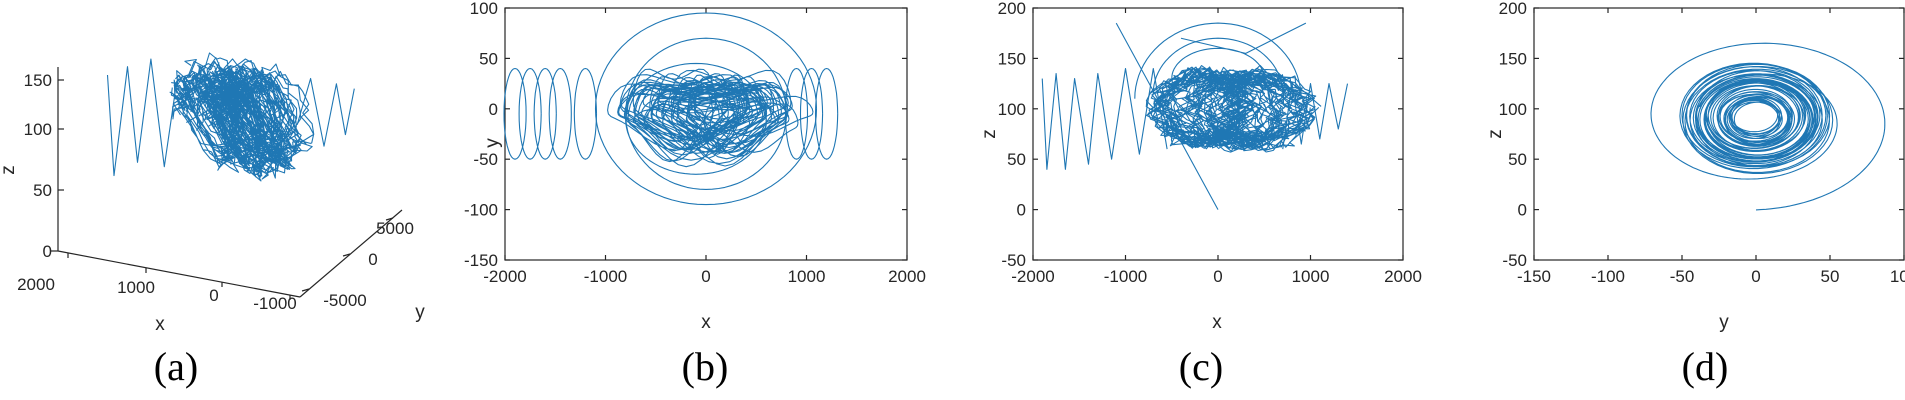 This screenshot has height=400, width=1905. I want to click on trajectory-zigzag, so click(1104, 118).